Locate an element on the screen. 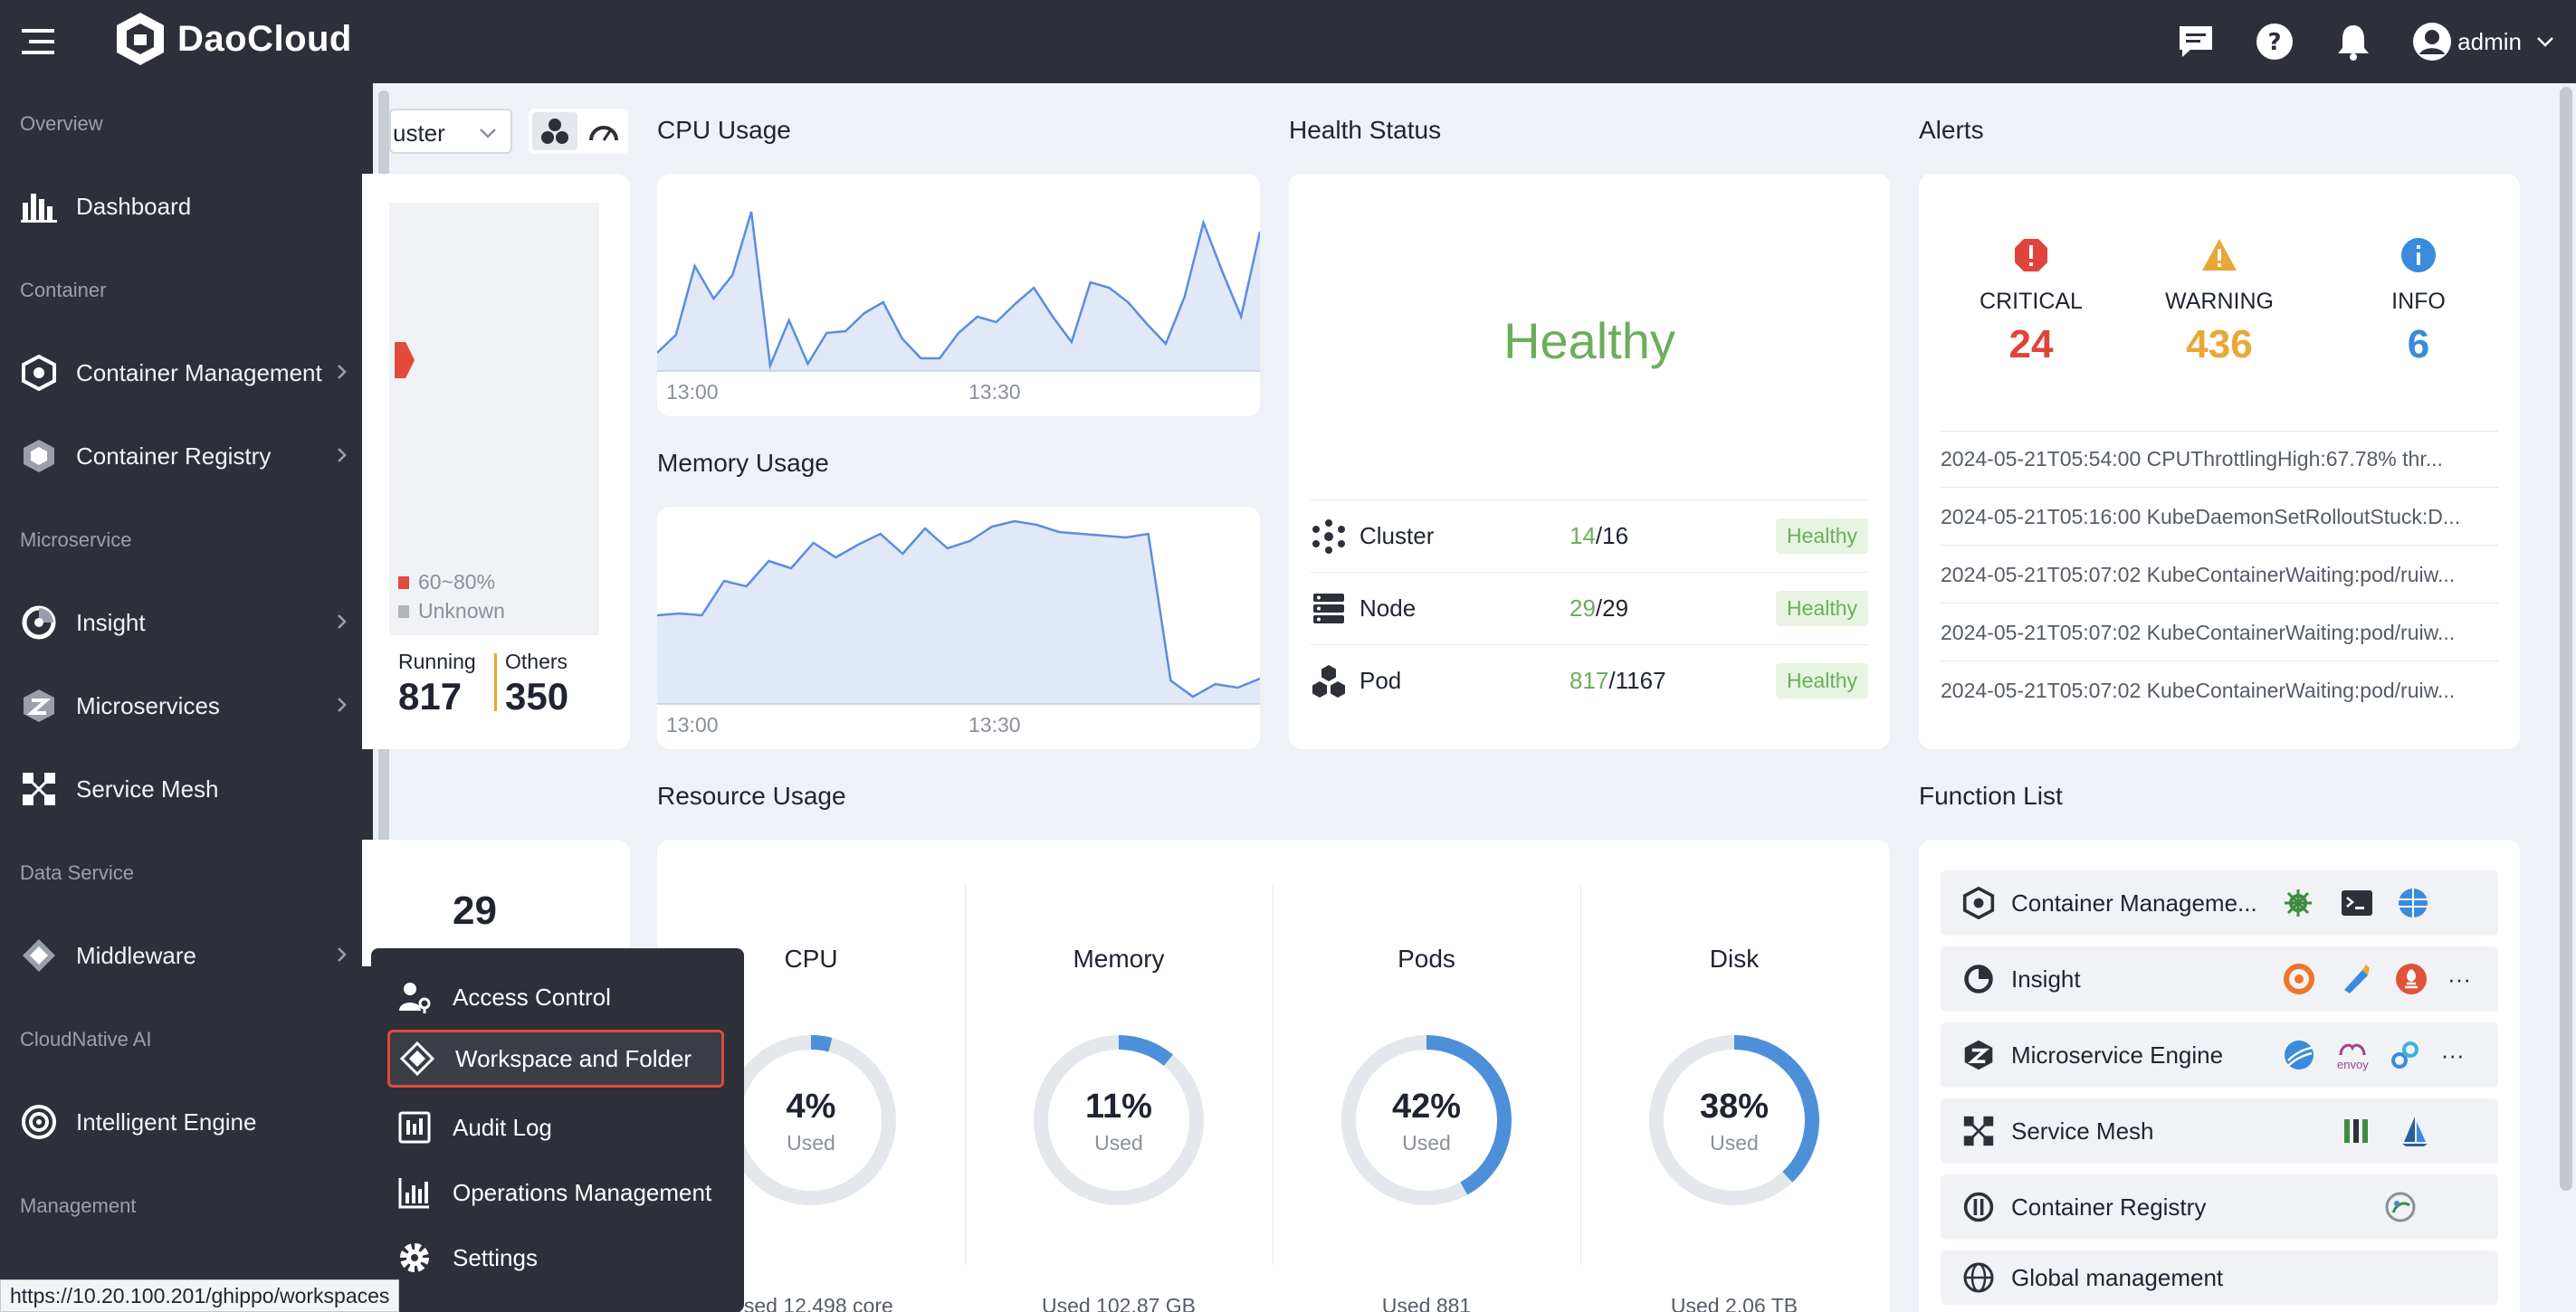 The image size is (2576, 1312). globe-network-icon is located at coordinates (2413, 903).